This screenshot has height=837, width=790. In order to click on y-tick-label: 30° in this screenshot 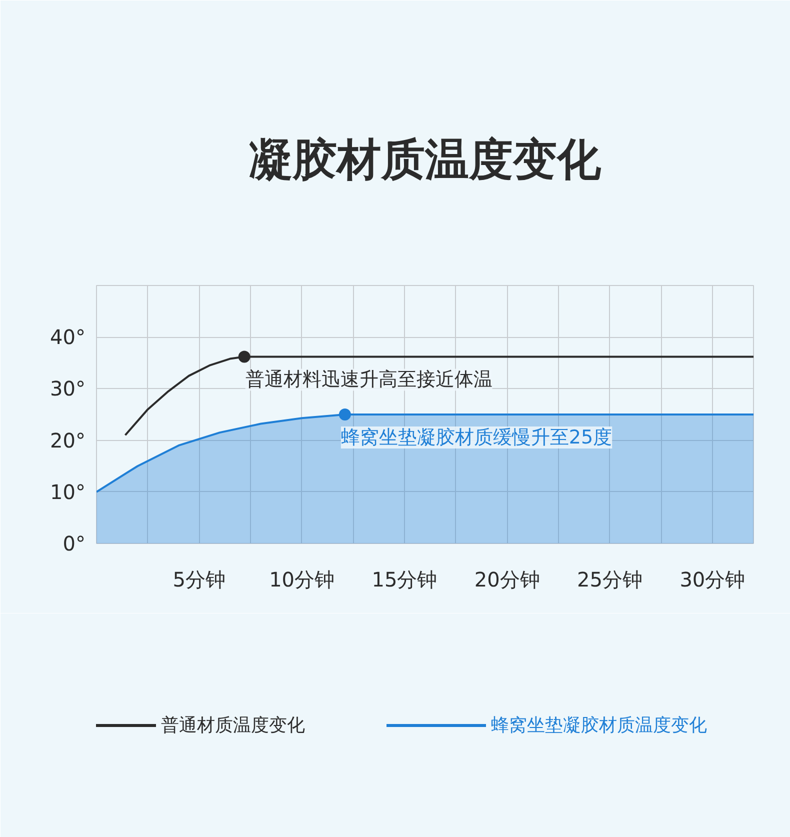, I will do `click(68, 388)`.